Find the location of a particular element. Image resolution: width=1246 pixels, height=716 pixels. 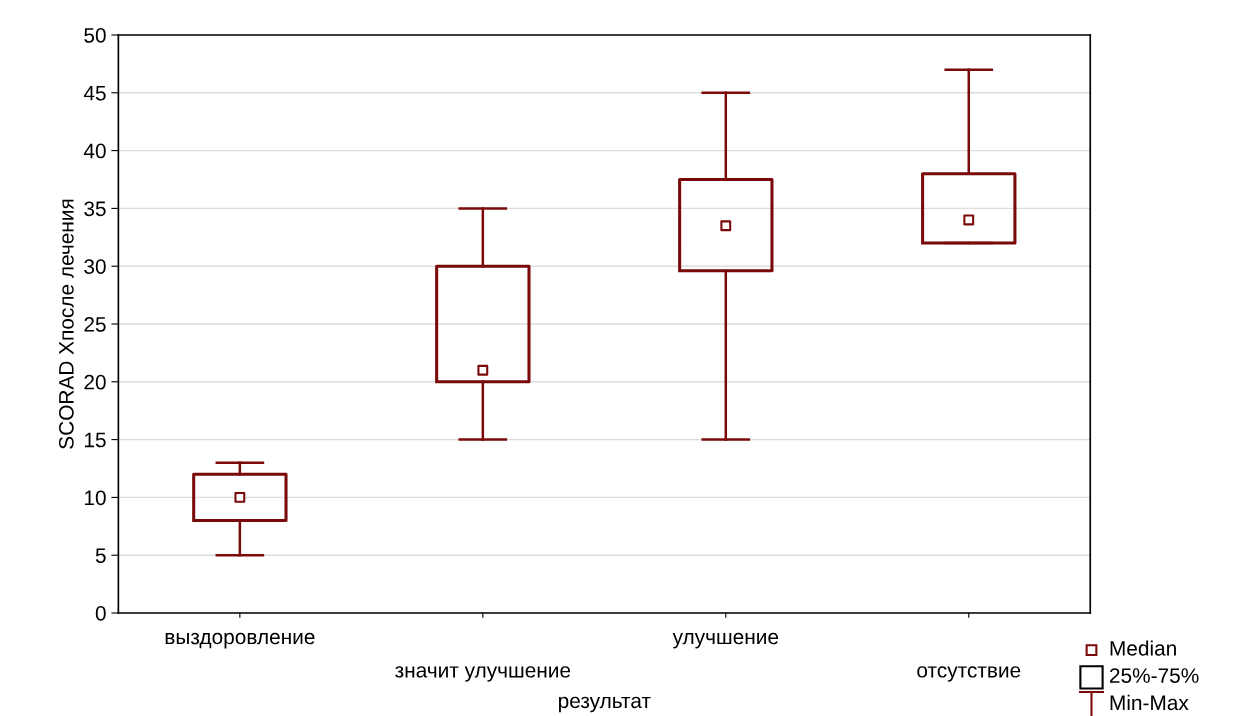

x-tick-label: значит улучшение is located at coordinates (483, 674).